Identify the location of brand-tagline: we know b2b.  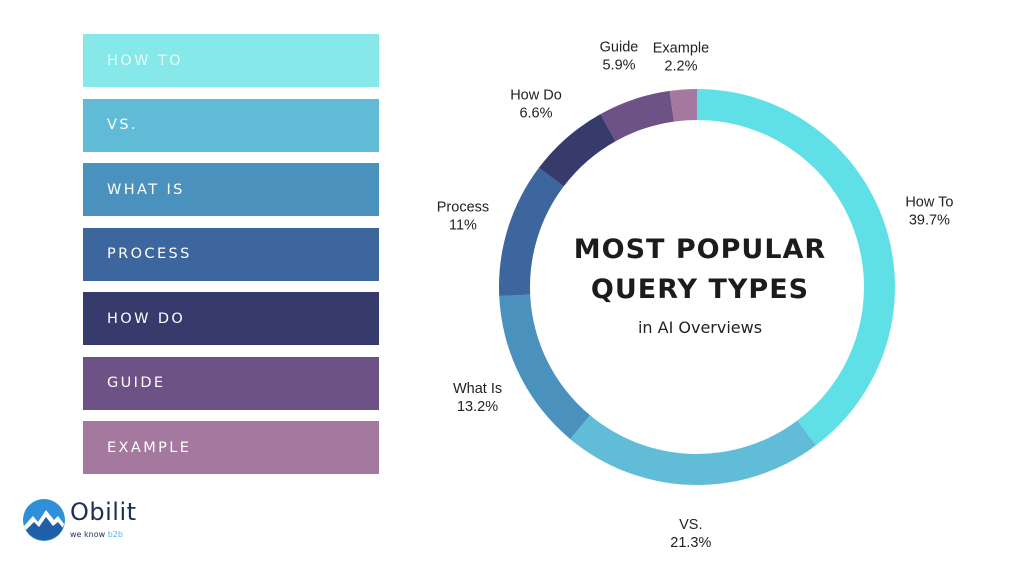
(96, 534).